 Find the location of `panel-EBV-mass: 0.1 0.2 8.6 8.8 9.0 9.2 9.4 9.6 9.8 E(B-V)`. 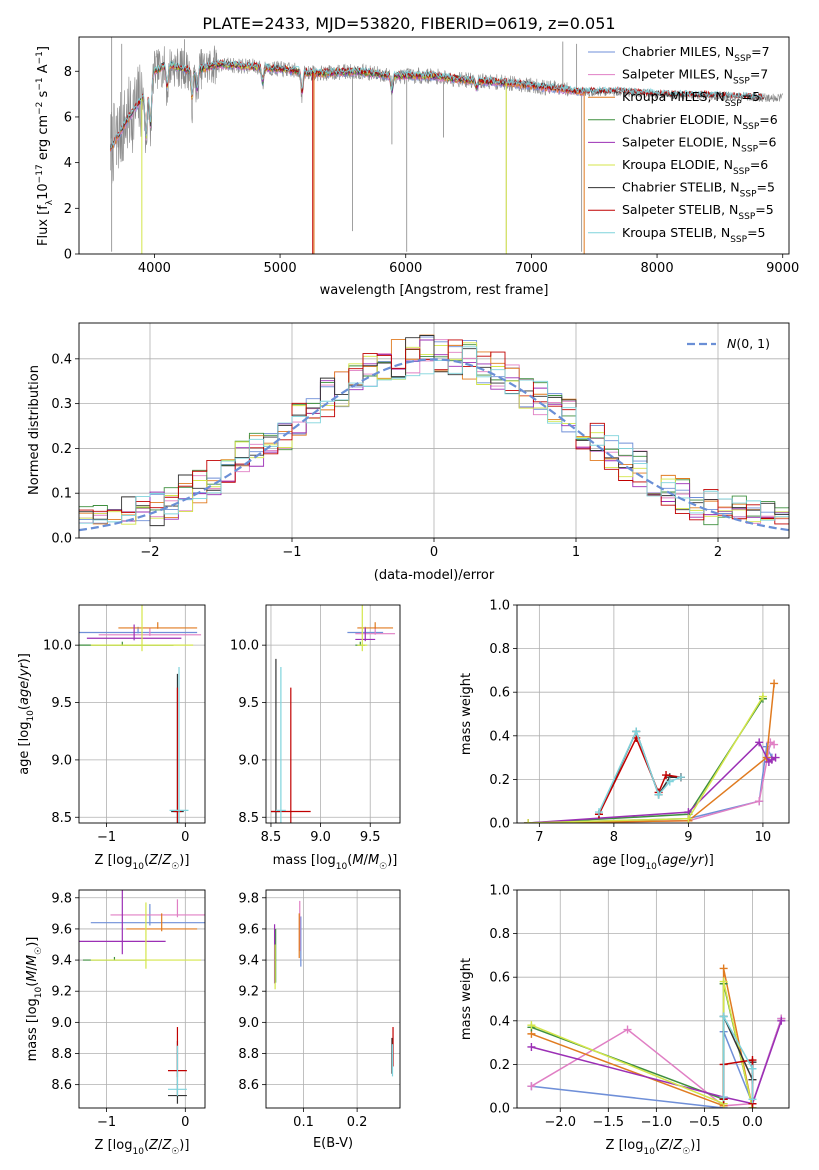

panel-EBV-mass: 0.1 0.2 8.6 8.8 9.0 9.2 9.4 9.6 9.8 E(B-V) is located at coordinates (319, 1020).